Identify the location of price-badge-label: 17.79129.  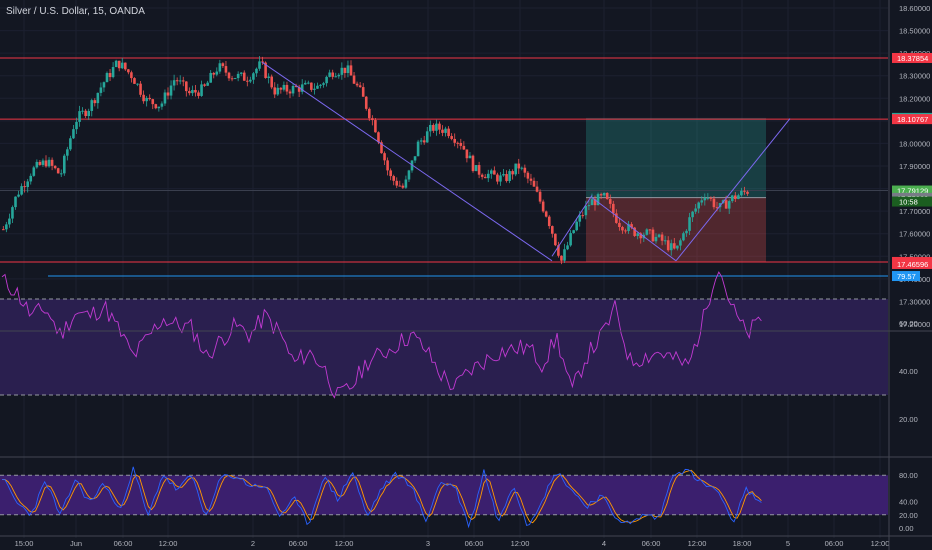
(912, 191).